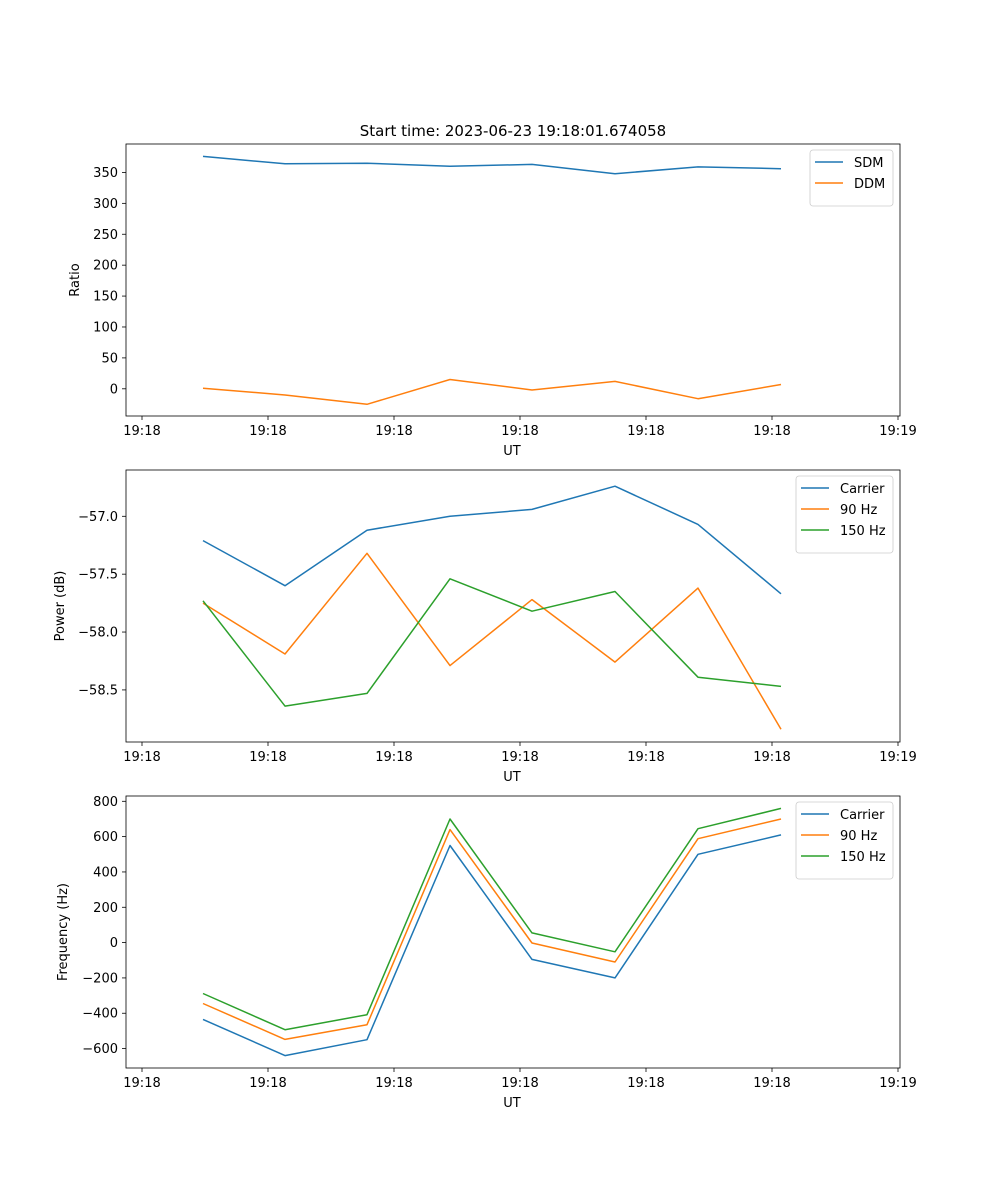 The height and width of the screenshot is (1200, 1000). Describe the element at coordinates (105, 235) in the screenshot. I see `y-tick-label: 250` at that location.